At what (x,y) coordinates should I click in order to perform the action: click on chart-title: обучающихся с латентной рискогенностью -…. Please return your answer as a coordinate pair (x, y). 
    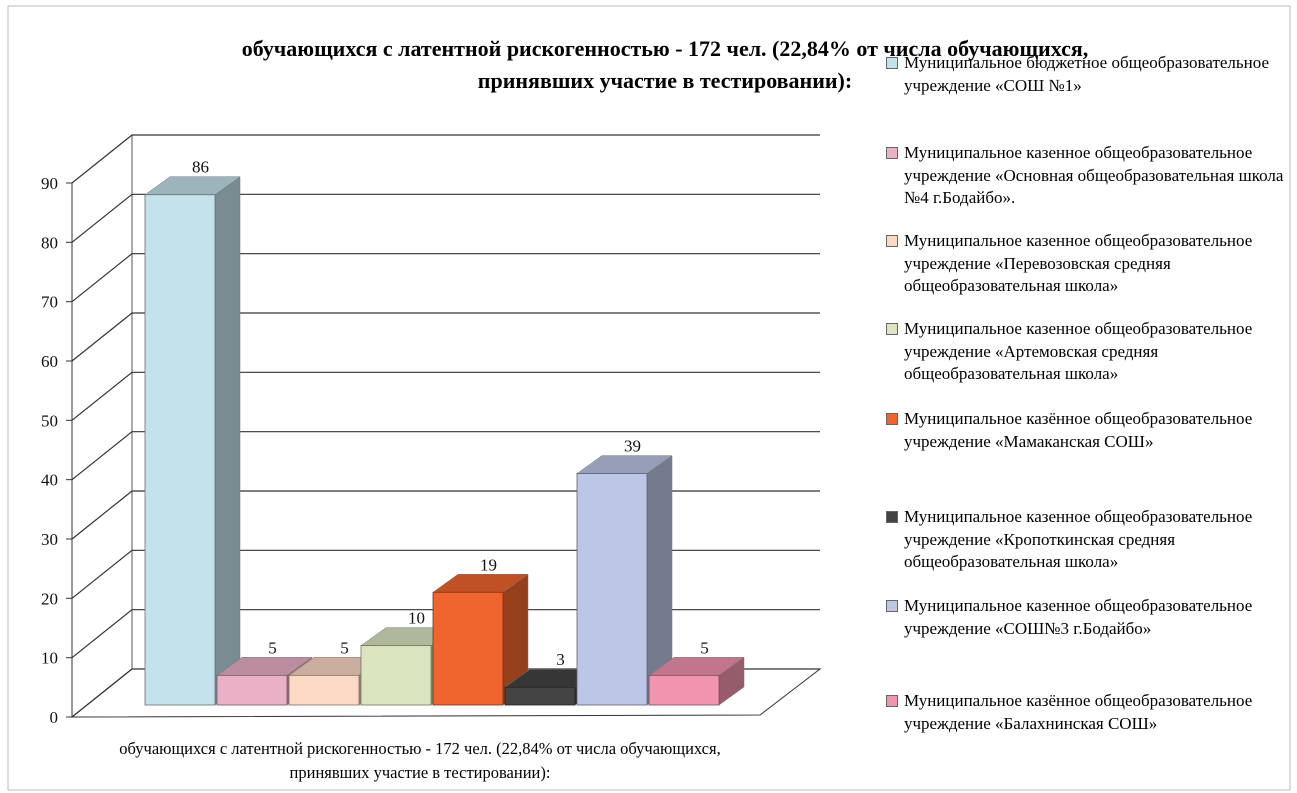
    Looking at the image, I should click on (665, 48).